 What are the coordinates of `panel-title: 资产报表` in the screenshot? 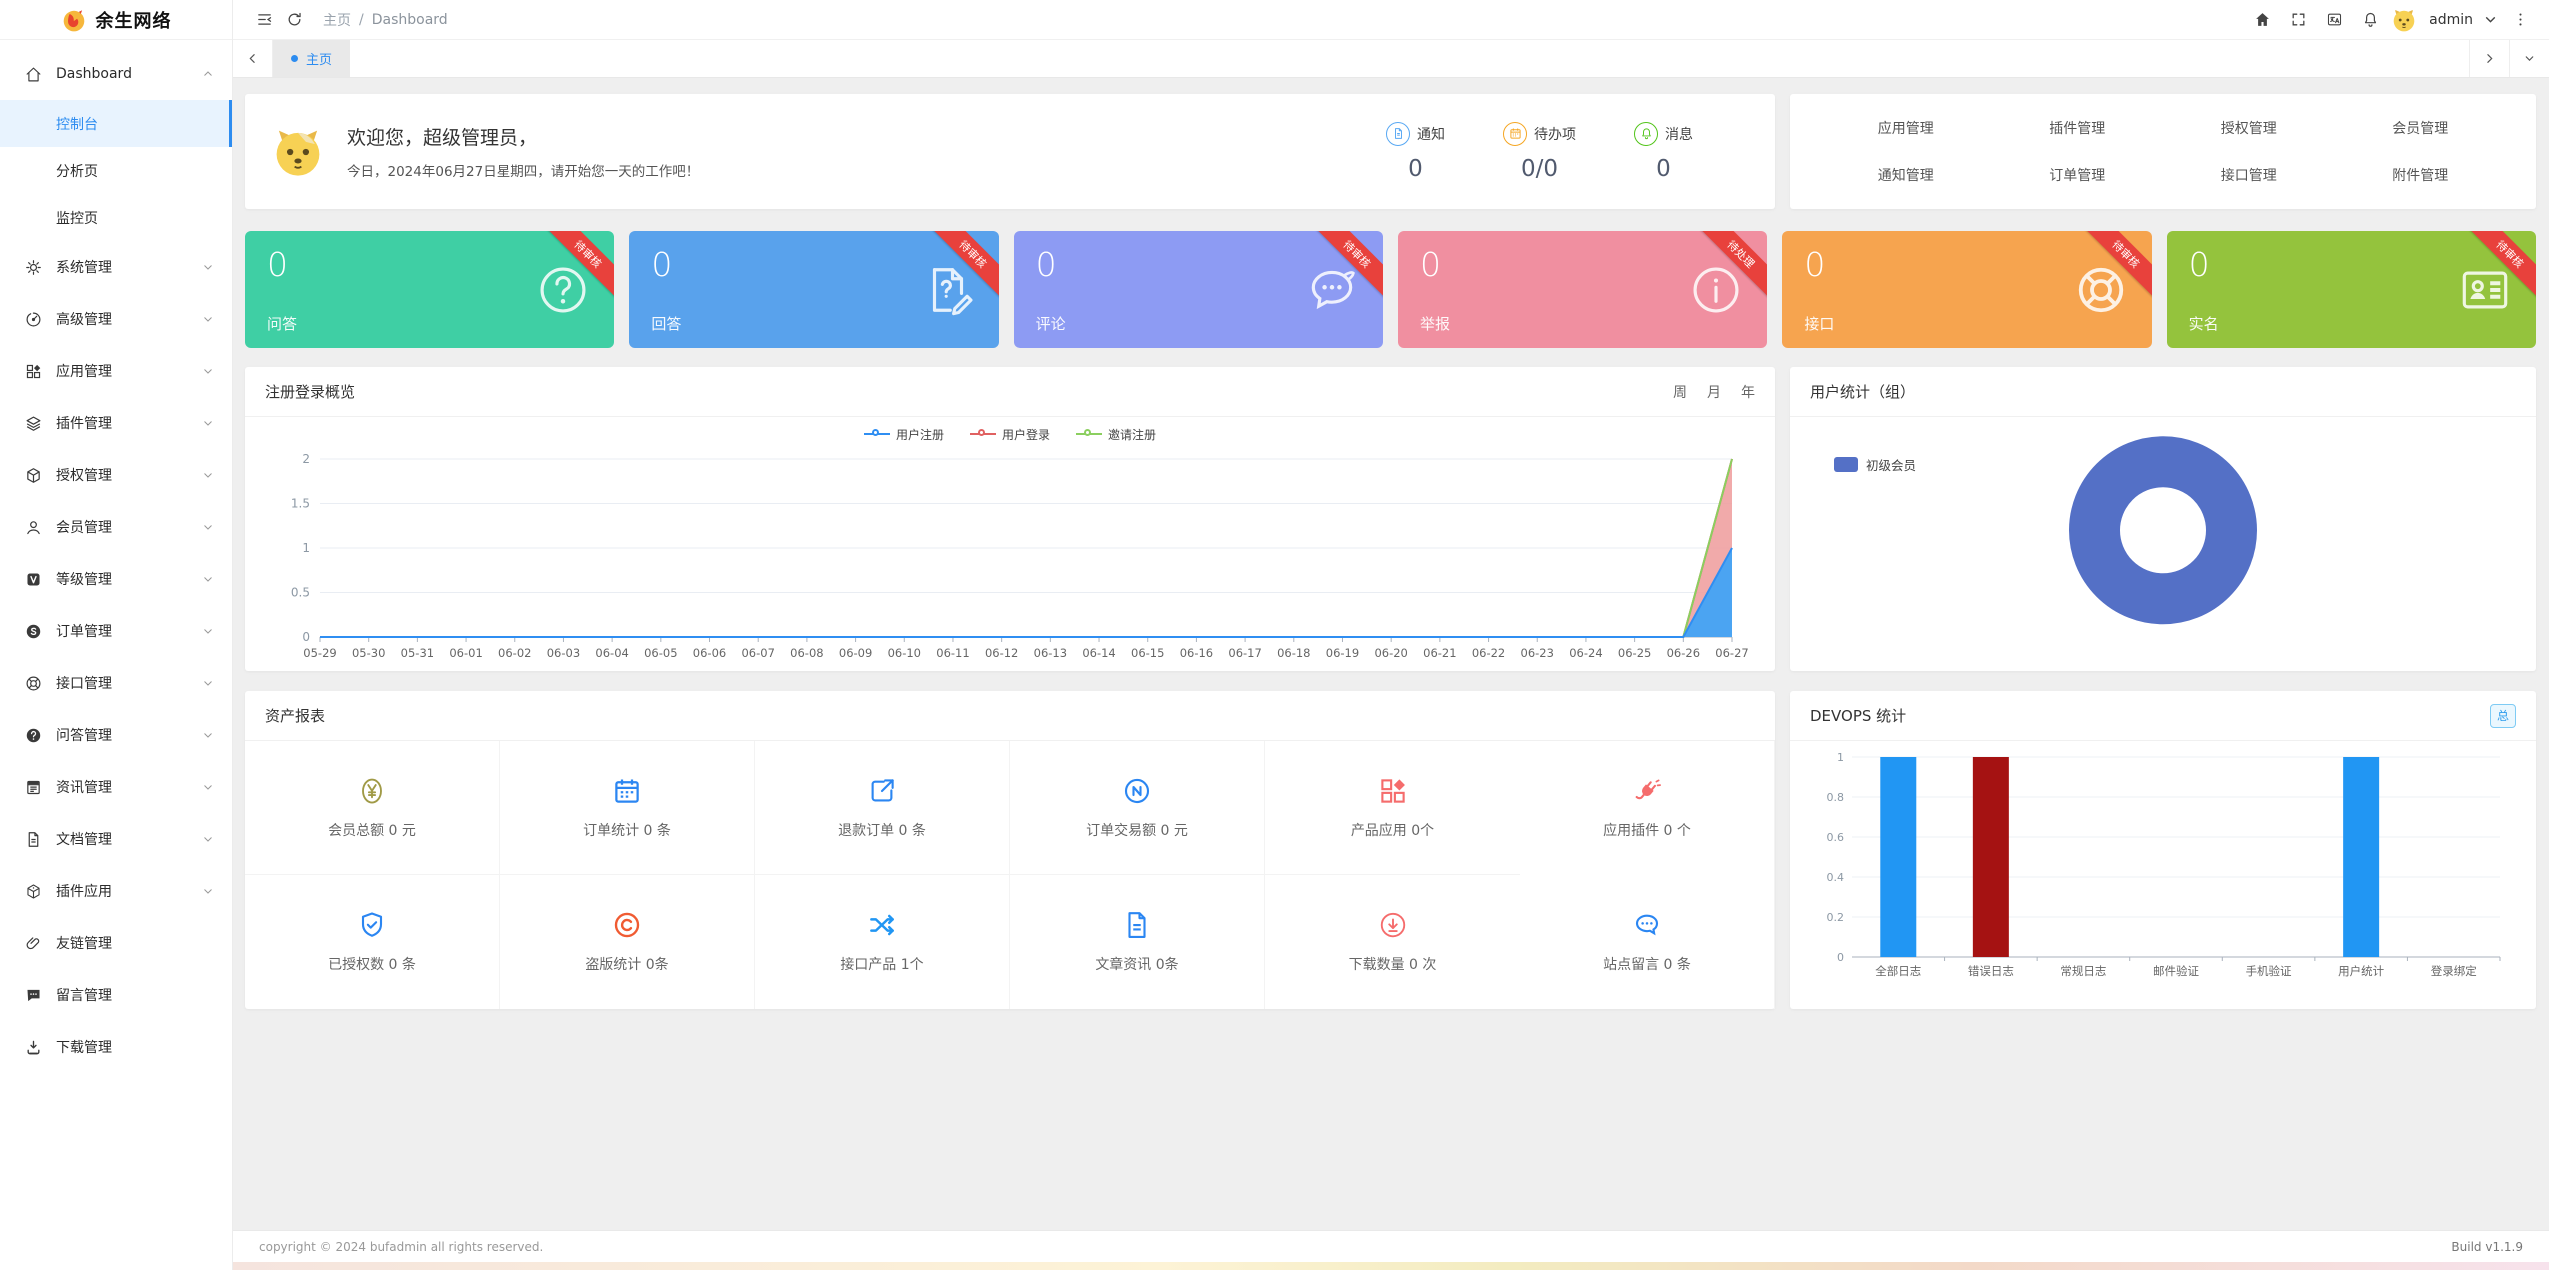 It's located at (295, 716).